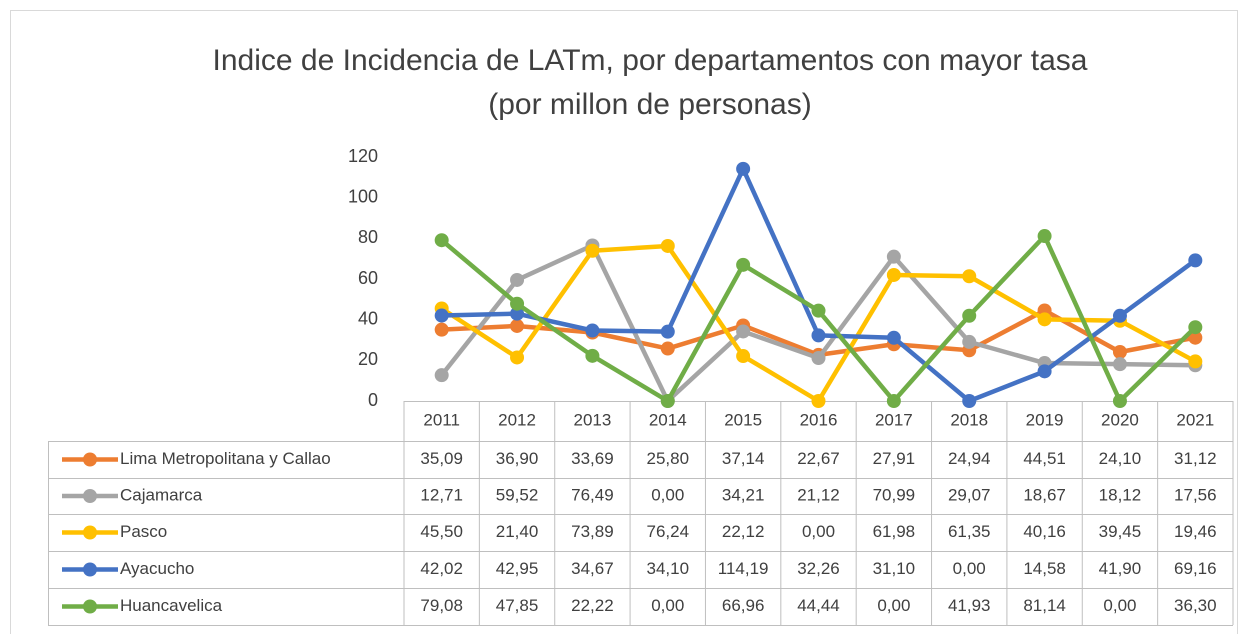 This screenshot has height=634, width=1248. What do you see at coordinates (1195, 605) in the screenshot?
I see `table-value: 36,30` at bounding box center [1195, 605].